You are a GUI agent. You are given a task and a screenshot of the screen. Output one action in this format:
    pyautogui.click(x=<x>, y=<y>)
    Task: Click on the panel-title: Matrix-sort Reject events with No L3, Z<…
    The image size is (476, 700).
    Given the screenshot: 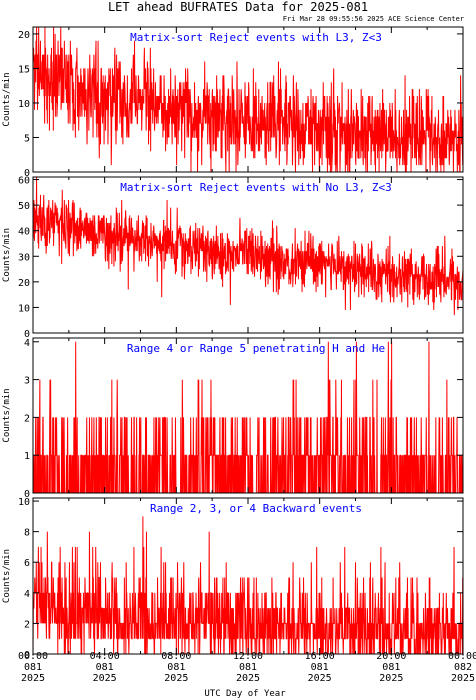 What is the action you would take?
    pyautogui.click(x=256, y=187)
    